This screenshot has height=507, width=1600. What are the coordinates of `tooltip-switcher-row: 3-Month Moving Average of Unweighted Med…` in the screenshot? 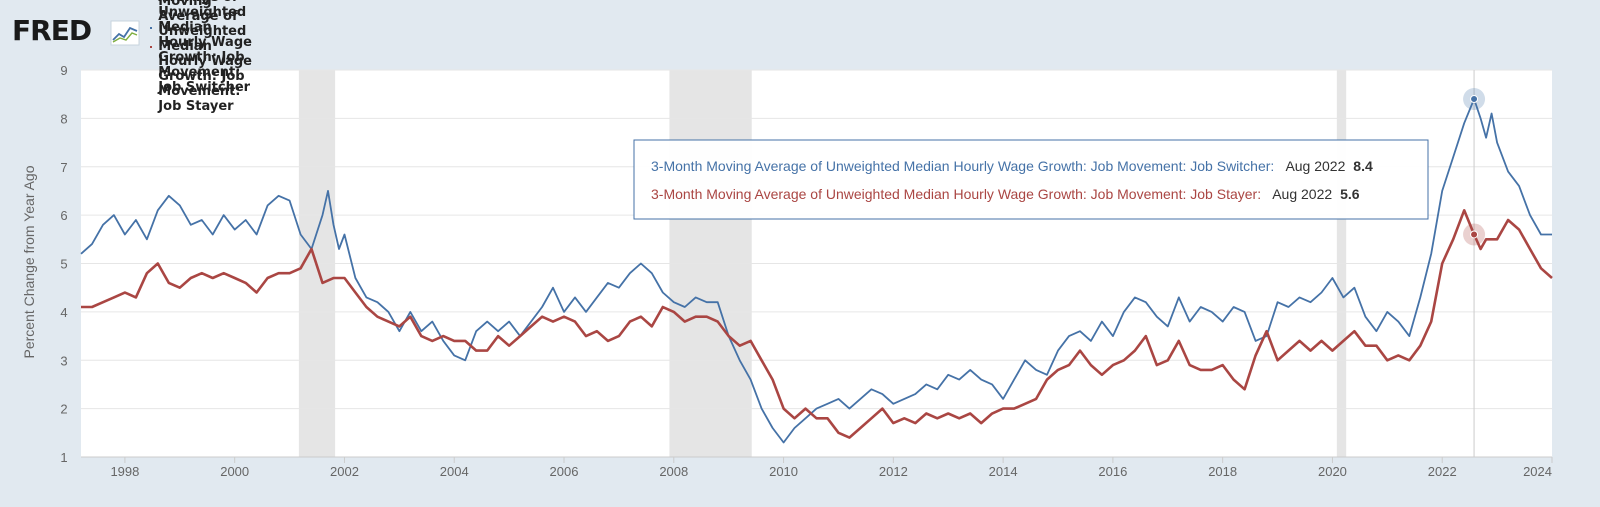 It's located at (1012, 166).